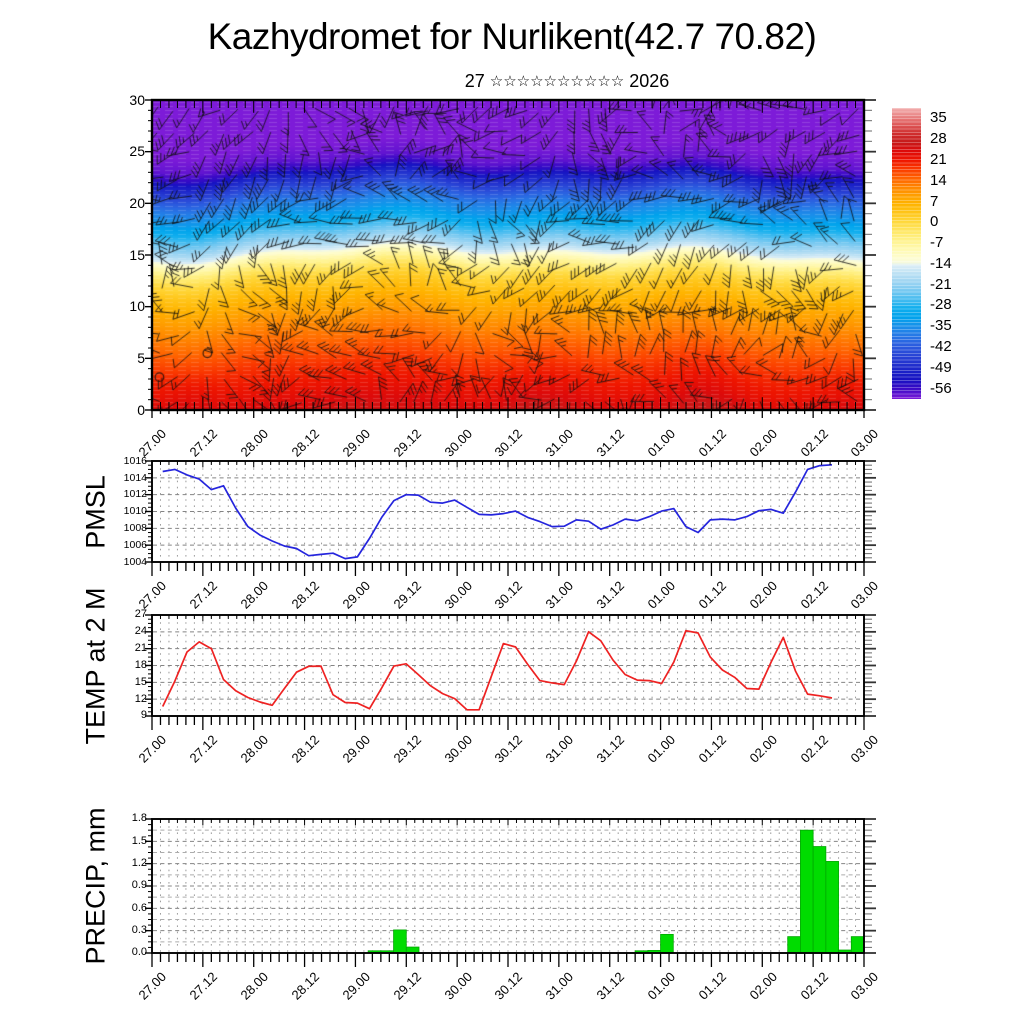 The width and height of the screenshot is (1024, 1024). What do you see at coordinates (937, 243) in the screenshot?
I see `colorbar-tick-label: -7` at bounding box center [937, 243].